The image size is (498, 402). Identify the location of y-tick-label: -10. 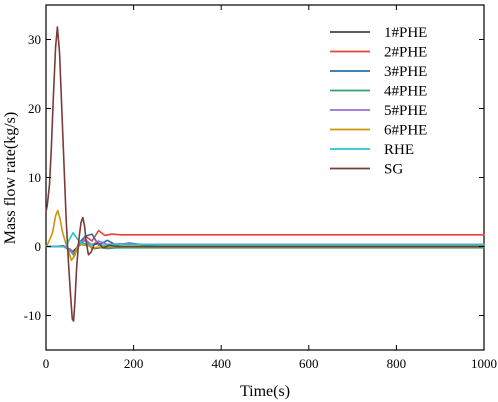
(32, 315).